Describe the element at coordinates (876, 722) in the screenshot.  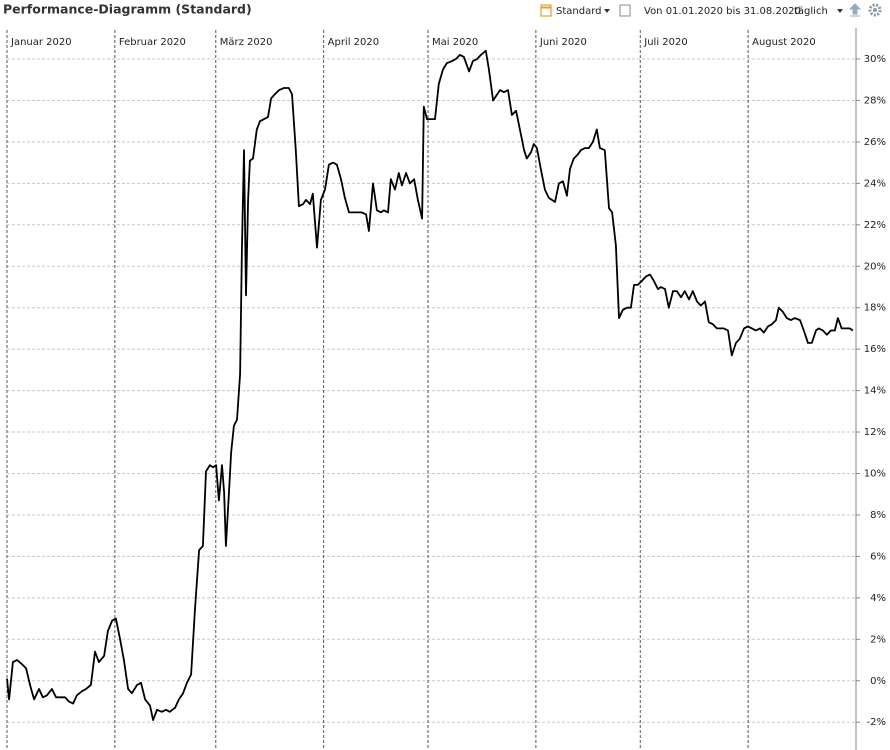
I see `y-tick-label: -2%` at that location.